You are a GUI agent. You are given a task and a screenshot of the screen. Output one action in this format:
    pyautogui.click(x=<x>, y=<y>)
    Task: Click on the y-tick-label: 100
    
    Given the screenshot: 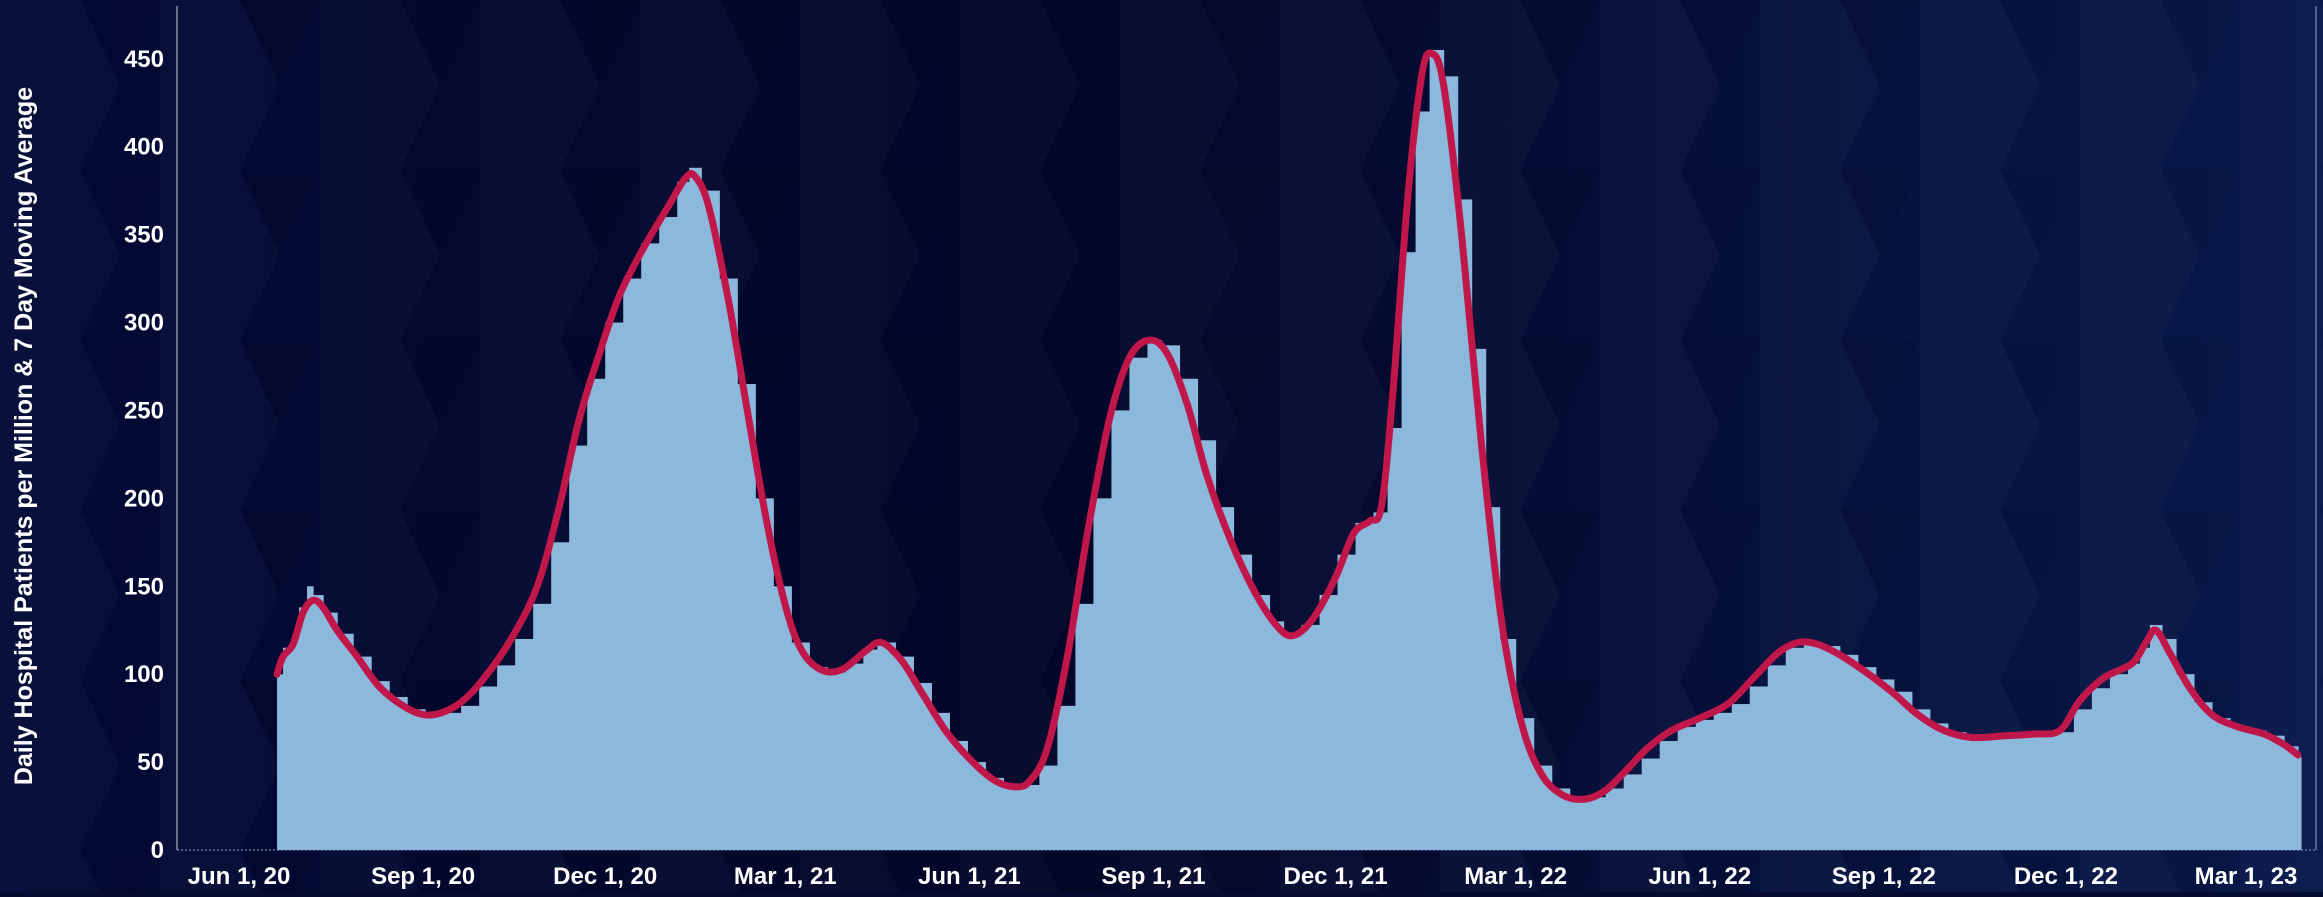 What is the action you would take?
    pyautogui.click(x=144, y=674)
    